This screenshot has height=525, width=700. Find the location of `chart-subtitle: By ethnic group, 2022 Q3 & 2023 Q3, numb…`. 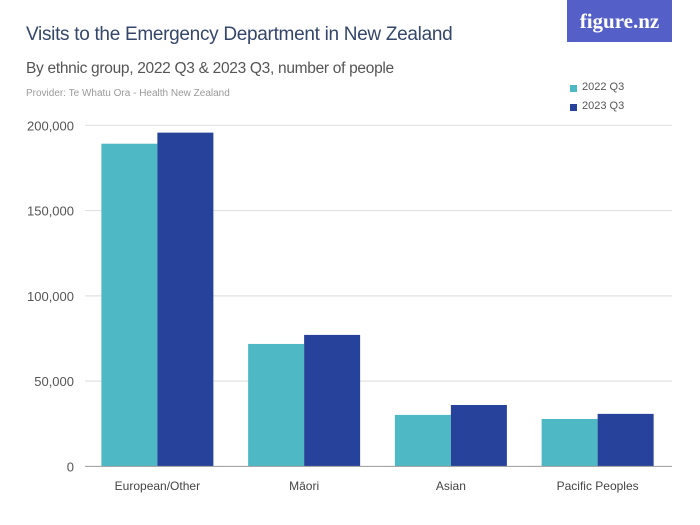

chart-subtitle: By ethnic group, 2022 Q3 & 2023 Q3, numb… is located at coordinates (210, 68).